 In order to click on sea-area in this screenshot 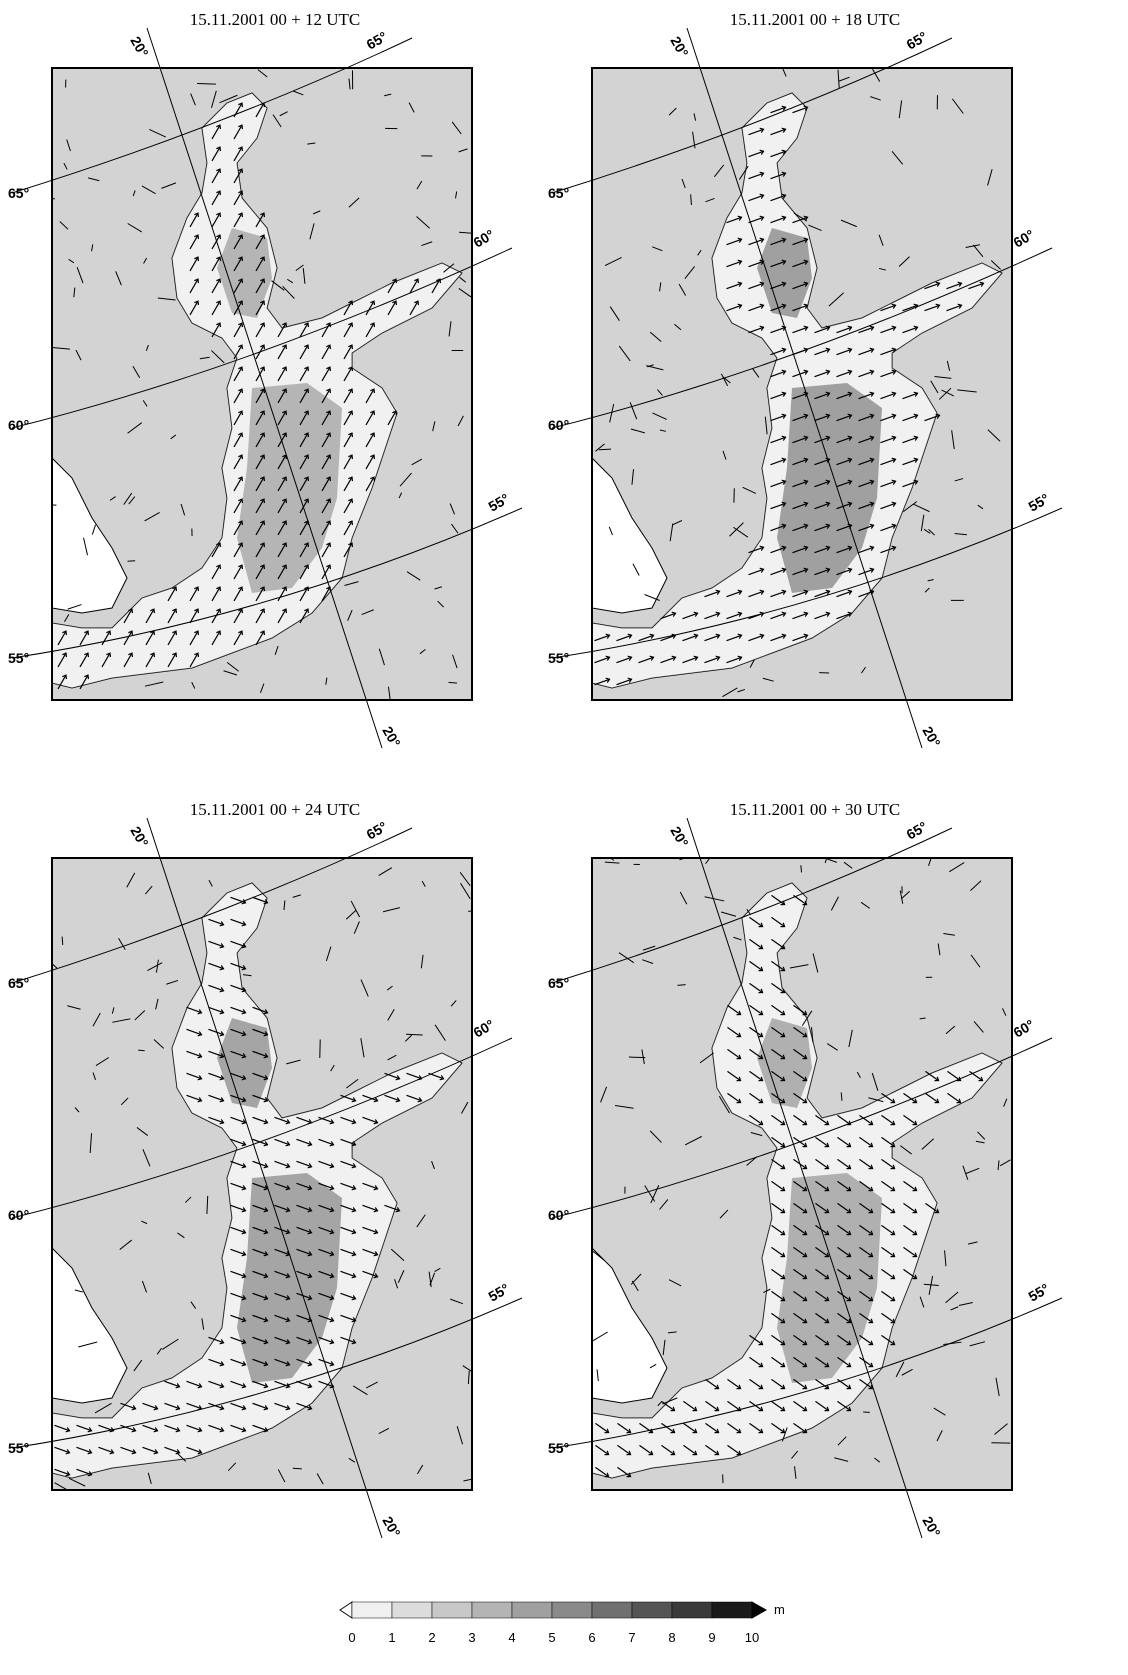, I will do `click(630, 535)`.